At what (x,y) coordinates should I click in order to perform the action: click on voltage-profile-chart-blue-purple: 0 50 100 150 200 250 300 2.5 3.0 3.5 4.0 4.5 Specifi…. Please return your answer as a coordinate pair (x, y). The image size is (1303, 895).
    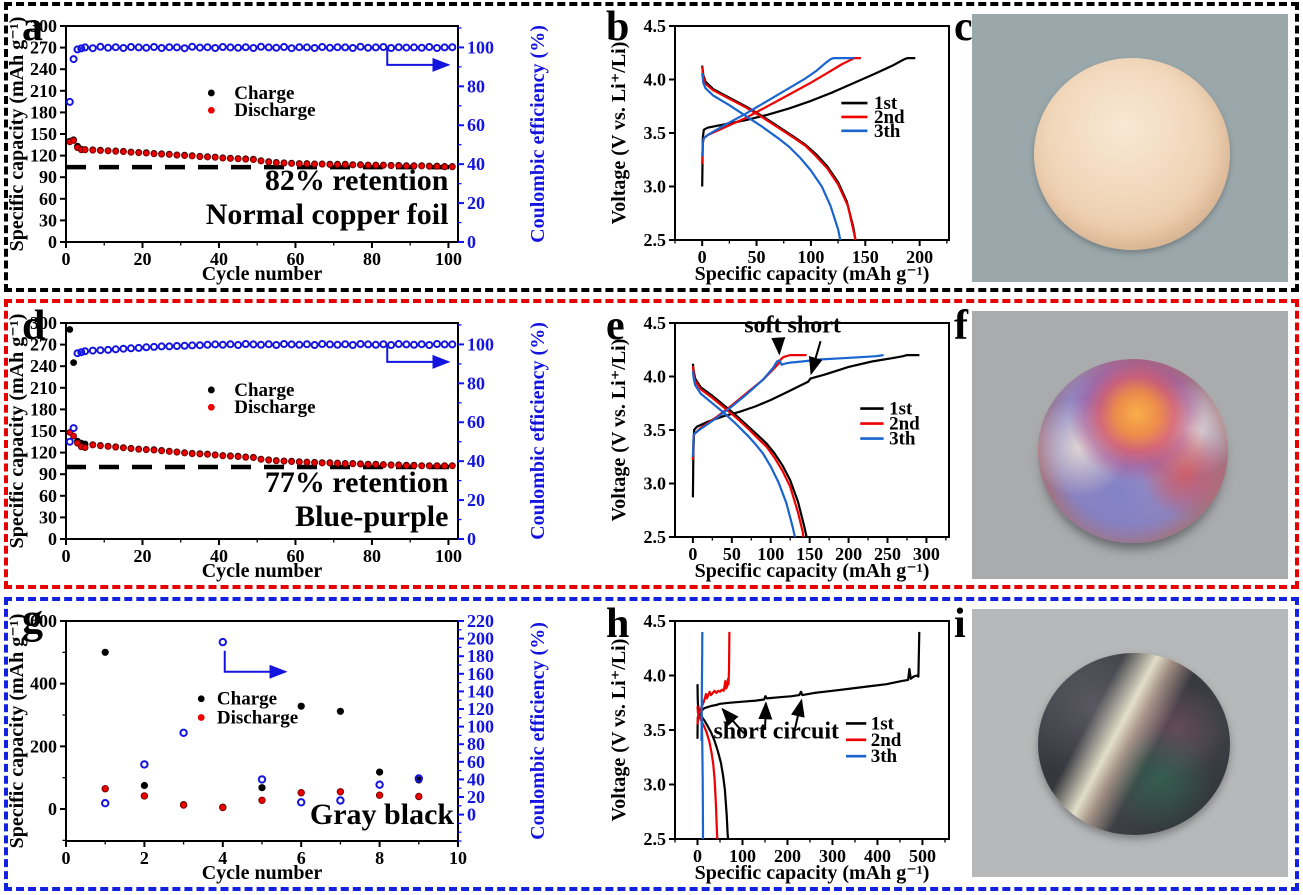
    Looking at the image, I should click on (780, 447).